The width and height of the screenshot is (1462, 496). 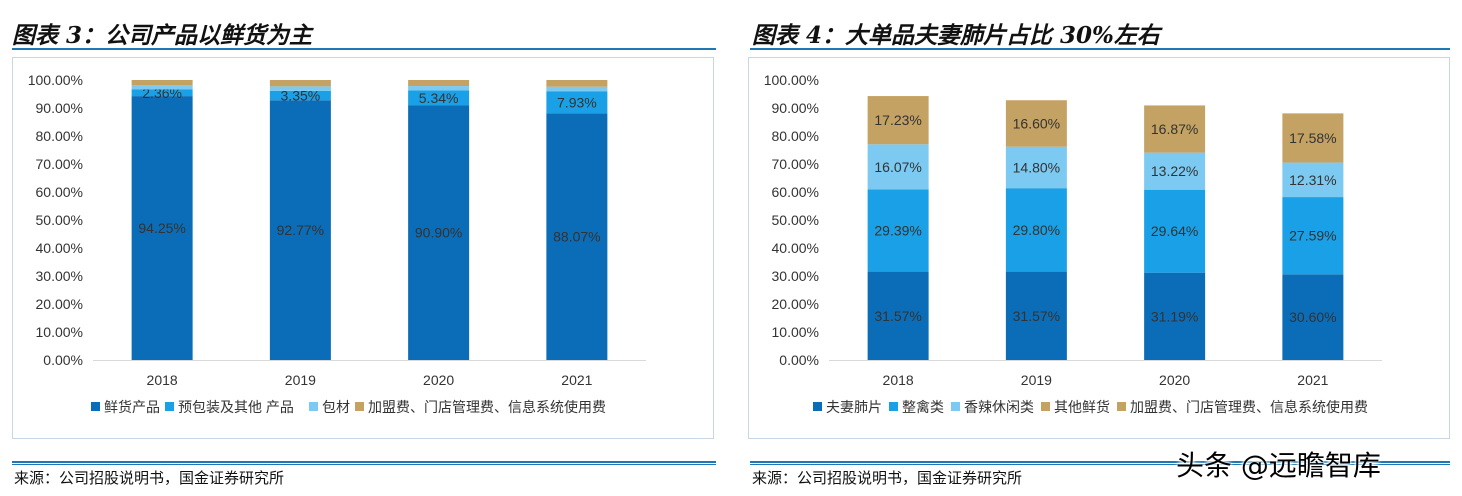 I want to click on data-label: 92.77%, so click(x=300, y=230).